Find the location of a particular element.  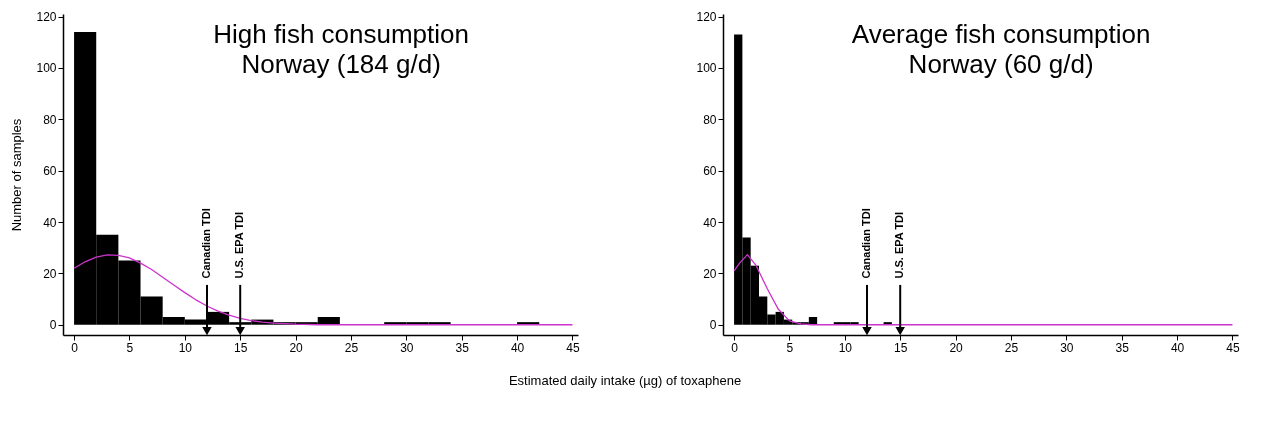

x-axis-title: Estimated daily intake (µg) of toxaphene is located at coordinates (625, 380).